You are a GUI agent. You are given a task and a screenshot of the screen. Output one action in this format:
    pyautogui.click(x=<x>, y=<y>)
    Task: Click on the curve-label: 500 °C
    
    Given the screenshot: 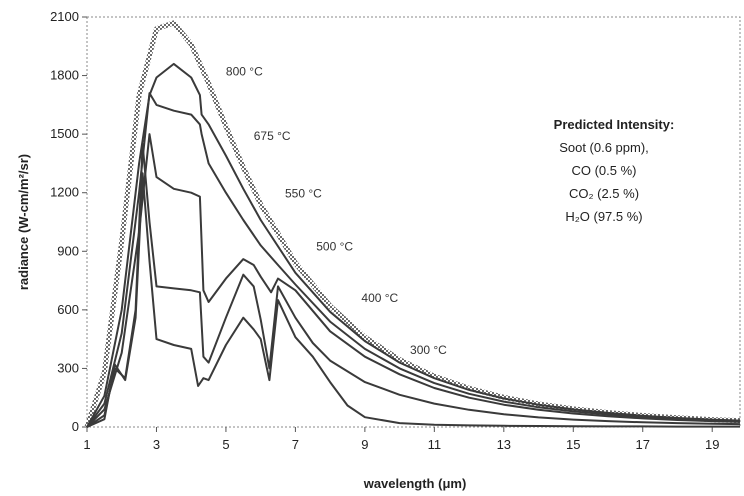 What is the action you would take?
    pyautogui.click(x=334, y=246)
    